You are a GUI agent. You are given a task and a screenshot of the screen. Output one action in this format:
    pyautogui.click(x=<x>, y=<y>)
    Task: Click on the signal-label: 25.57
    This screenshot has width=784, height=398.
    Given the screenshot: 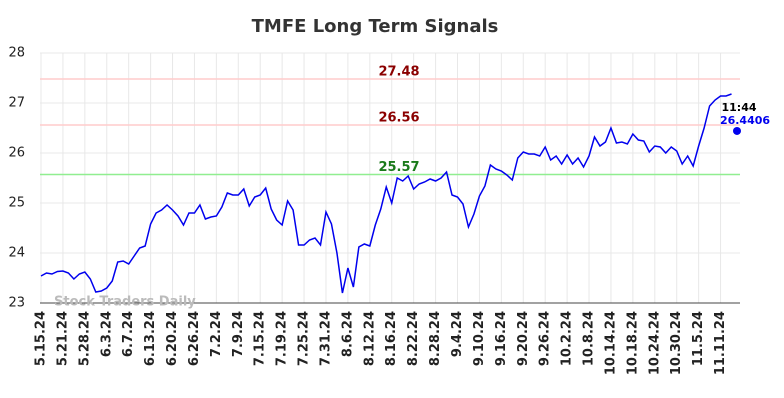 What is the action you would take?
    pyautogui.click(x=398, y=167)
    